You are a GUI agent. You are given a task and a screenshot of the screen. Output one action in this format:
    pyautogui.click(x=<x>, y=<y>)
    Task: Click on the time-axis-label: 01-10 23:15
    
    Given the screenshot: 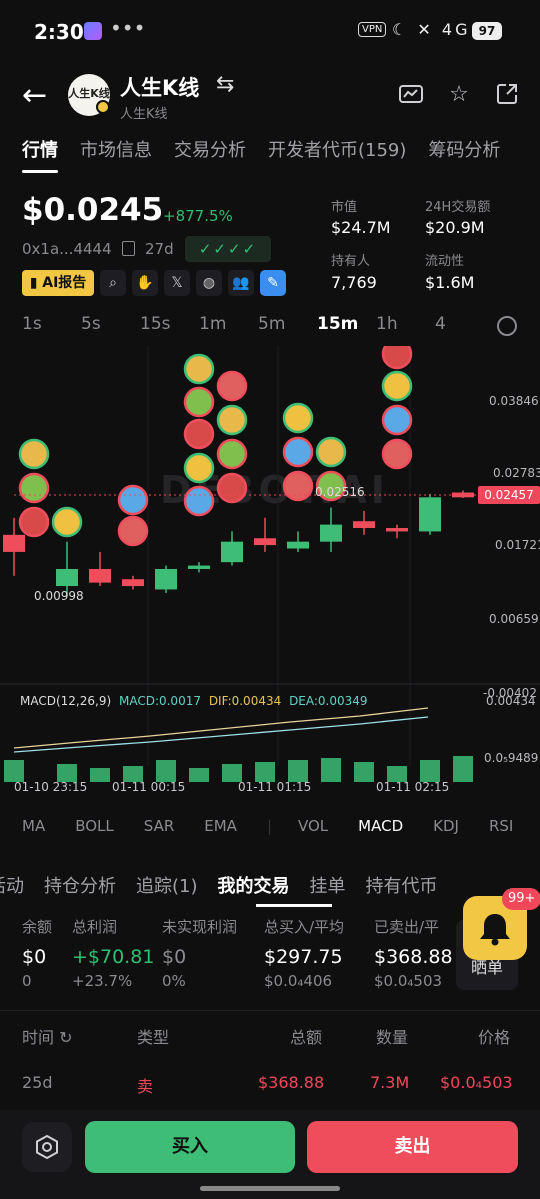 What is the action you would take?
    pyautogui.click(x=51, y=787)
    